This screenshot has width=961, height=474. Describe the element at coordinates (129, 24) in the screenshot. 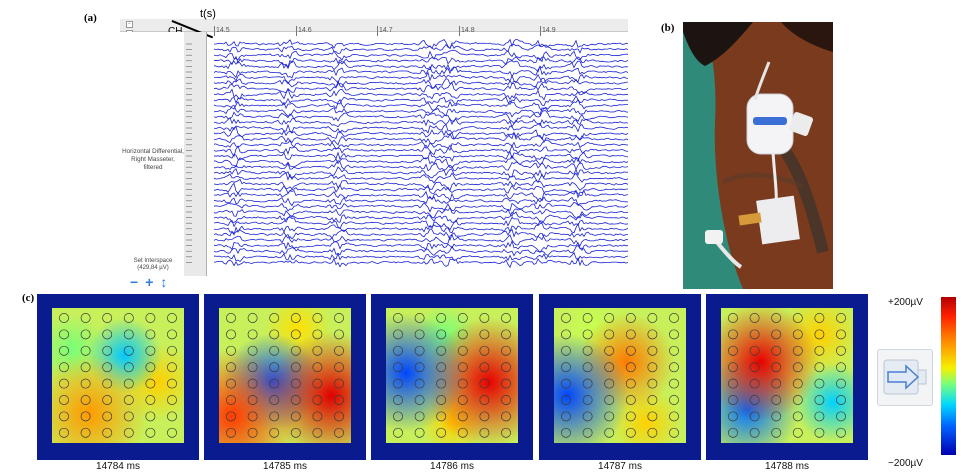

I see `collapse-toggle: −` at that location.